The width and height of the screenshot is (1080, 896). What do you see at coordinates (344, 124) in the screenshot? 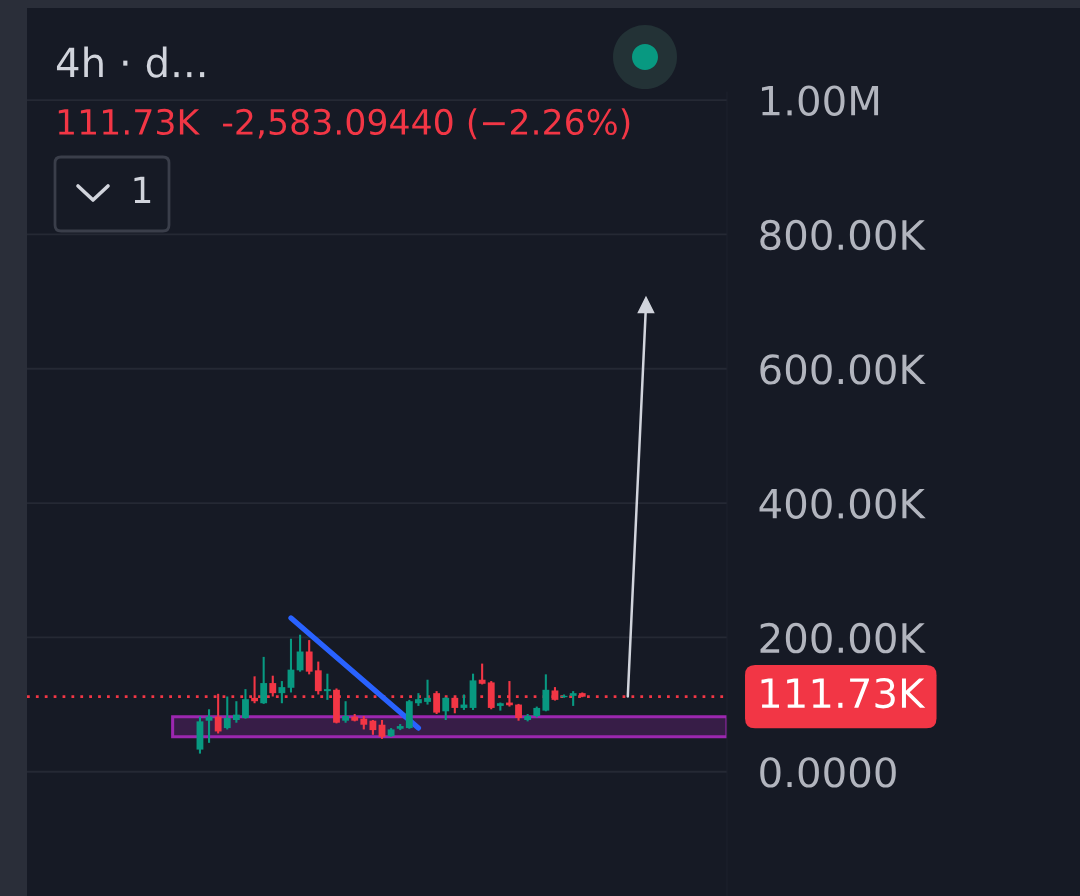
I see `chart-subtitle: 111.73K -2,583.09440 (−2.26%)` at bounding box center [344, 124].